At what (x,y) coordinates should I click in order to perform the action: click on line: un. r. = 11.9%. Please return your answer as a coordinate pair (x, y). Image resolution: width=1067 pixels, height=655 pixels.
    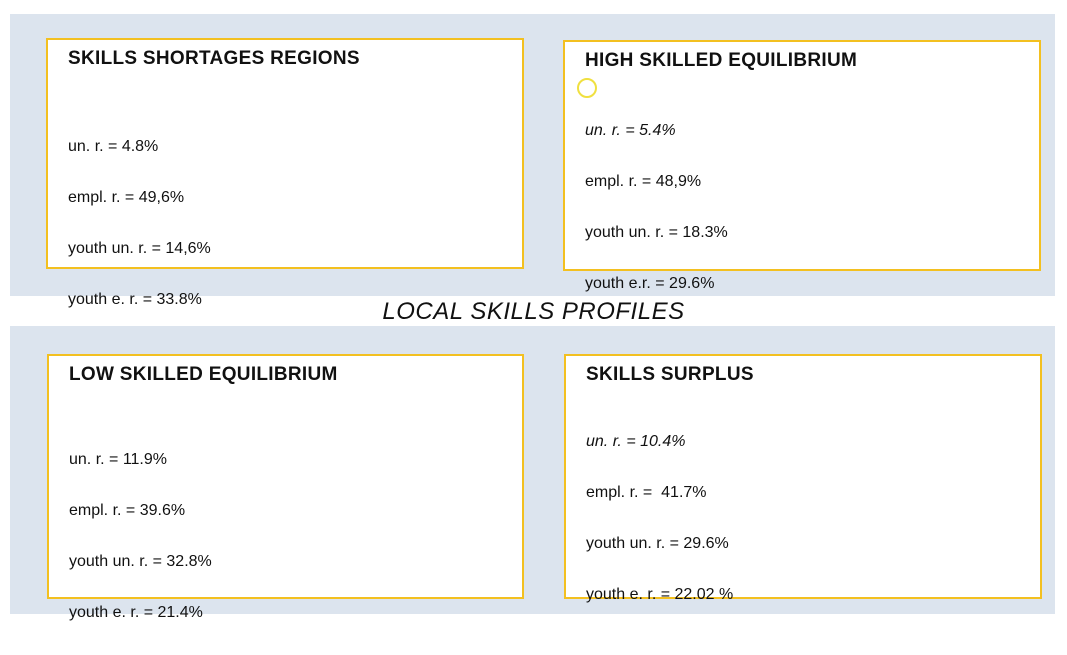
    Looking at the image, I should click on (118, 459).